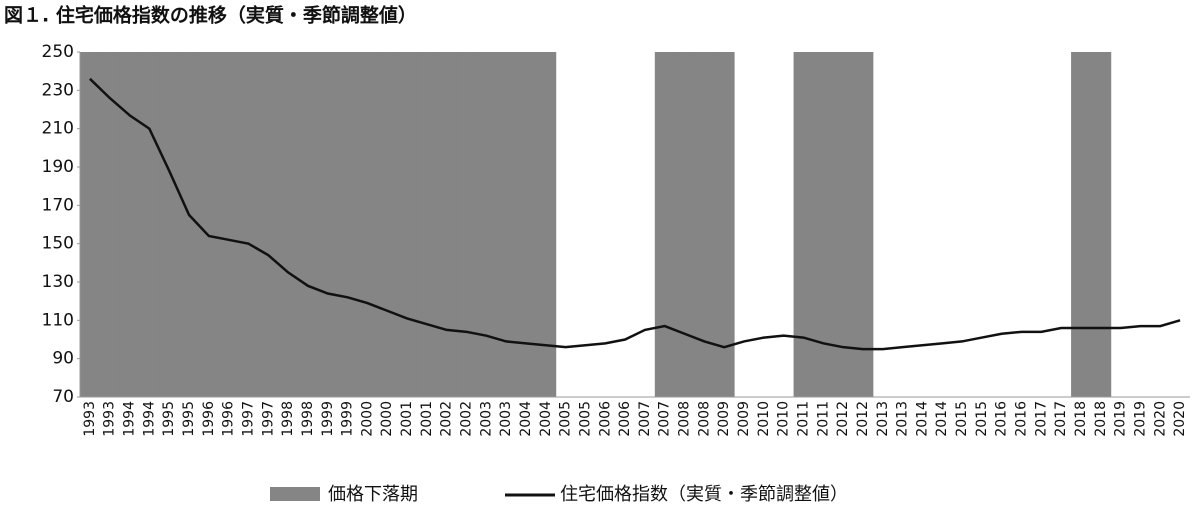 The height and width of the screenshot is (516, 1200). What do you see at coordinates (58, 244) in the screenshot?
I see `y-tick-label: 150` at bounding box center [58, 244].